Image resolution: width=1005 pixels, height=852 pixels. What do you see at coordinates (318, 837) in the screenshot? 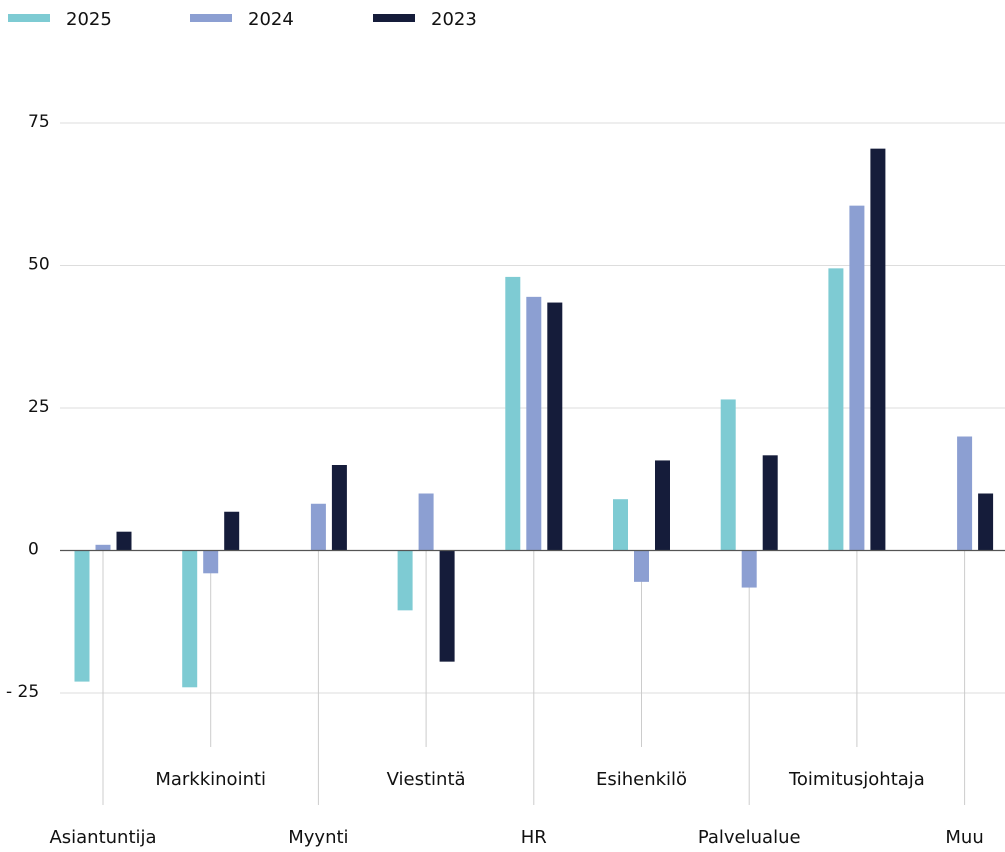
I see `category-label: Myynti` at bounding box center [318, 837].